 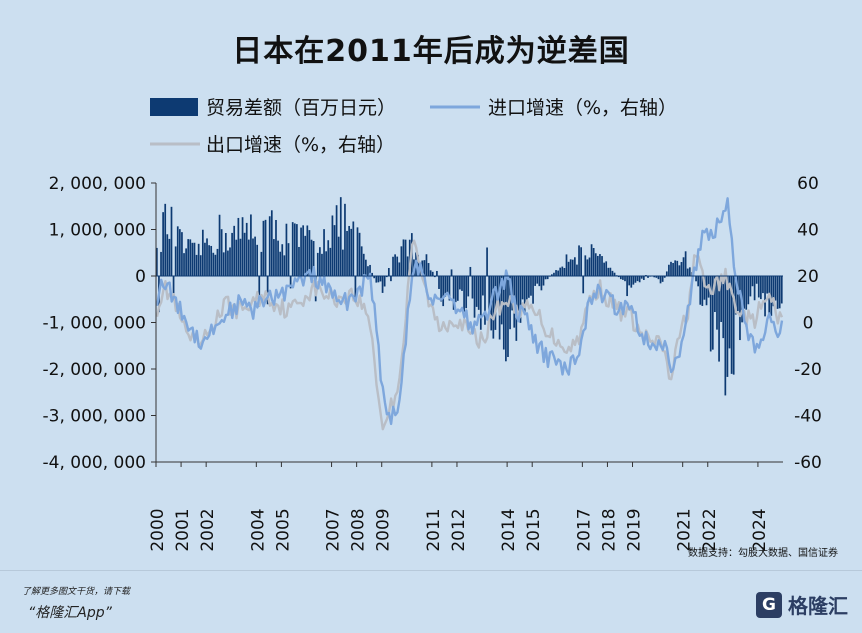 I want to click on right-tick-label: -20, so click(x=808, y=370).